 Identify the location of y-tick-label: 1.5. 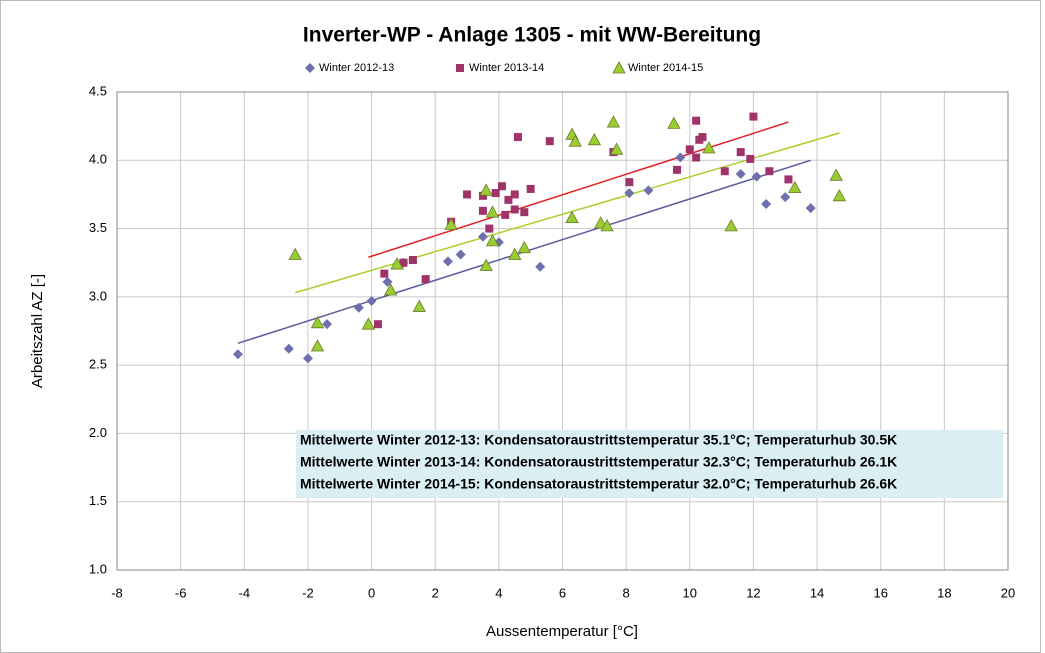
(98, 500).